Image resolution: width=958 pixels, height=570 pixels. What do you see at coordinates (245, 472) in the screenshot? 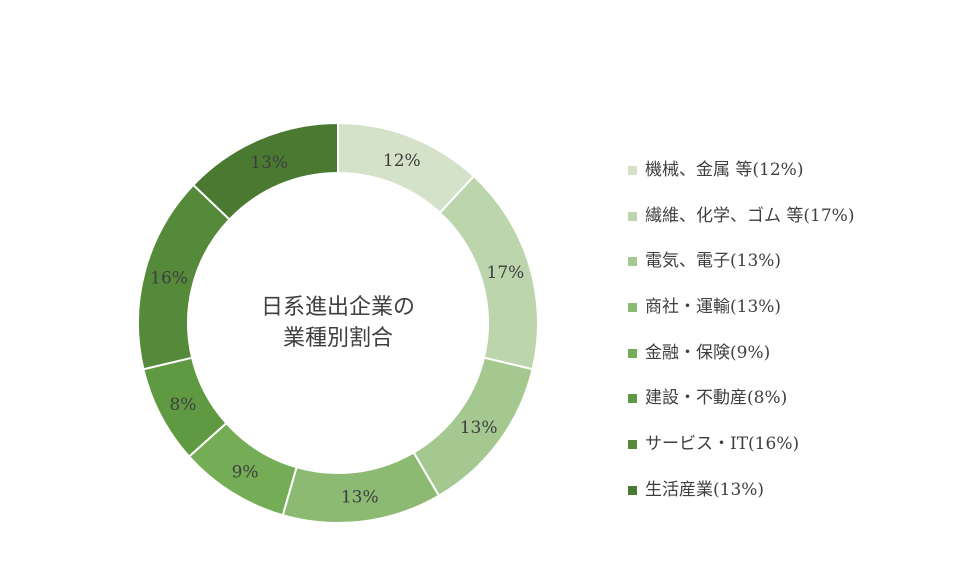
I see `slice-label-4: 9%` at bounding box center [245, 472].